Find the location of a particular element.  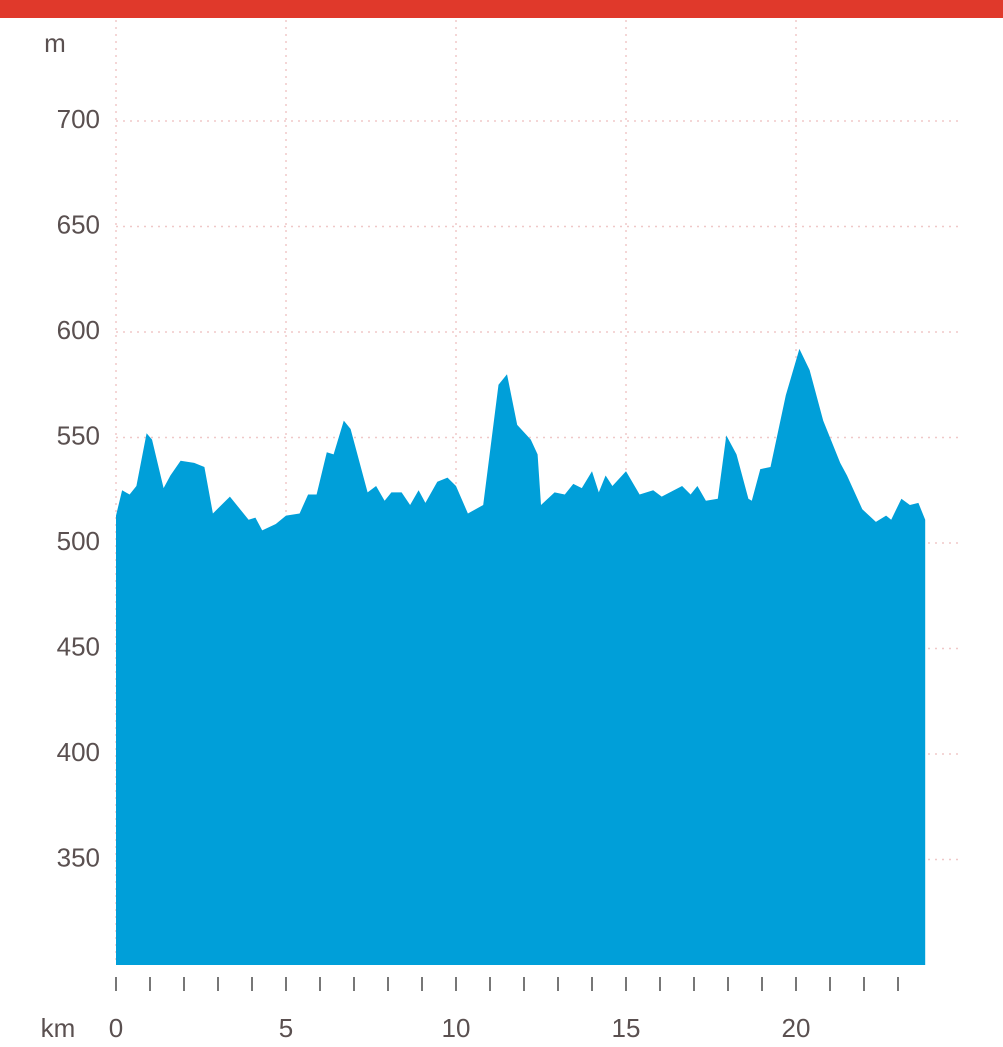

x-tick-label: 20 is located at coordinates (796, 1028).